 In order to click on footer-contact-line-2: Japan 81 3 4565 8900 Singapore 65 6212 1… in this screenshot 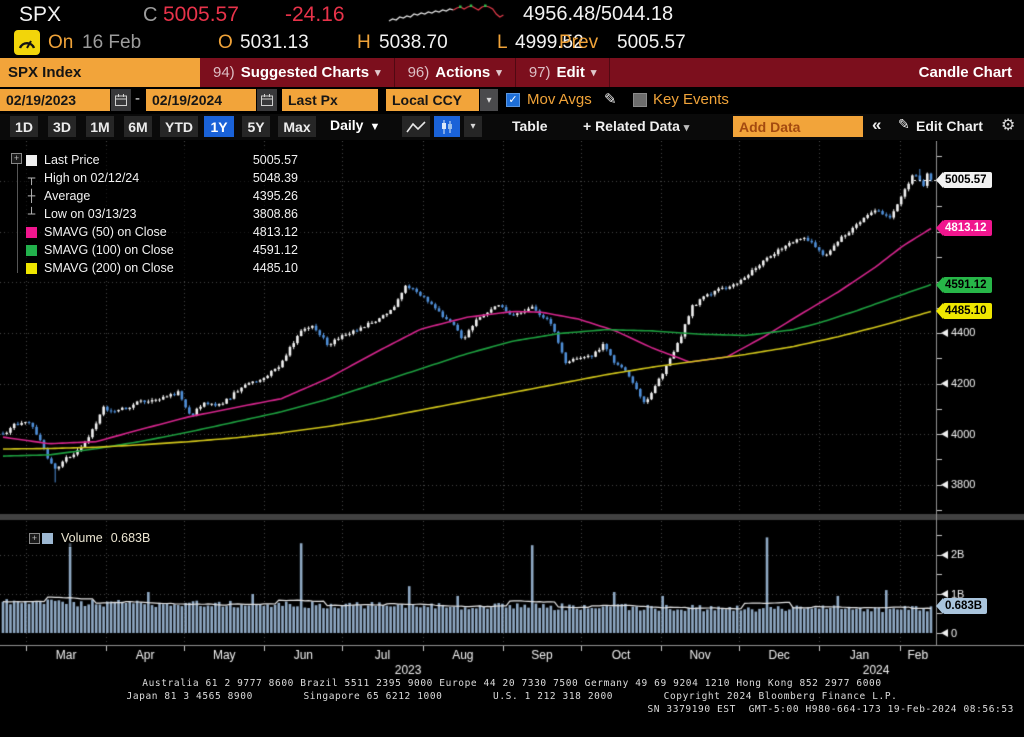, I will do `click(512, 696)`.